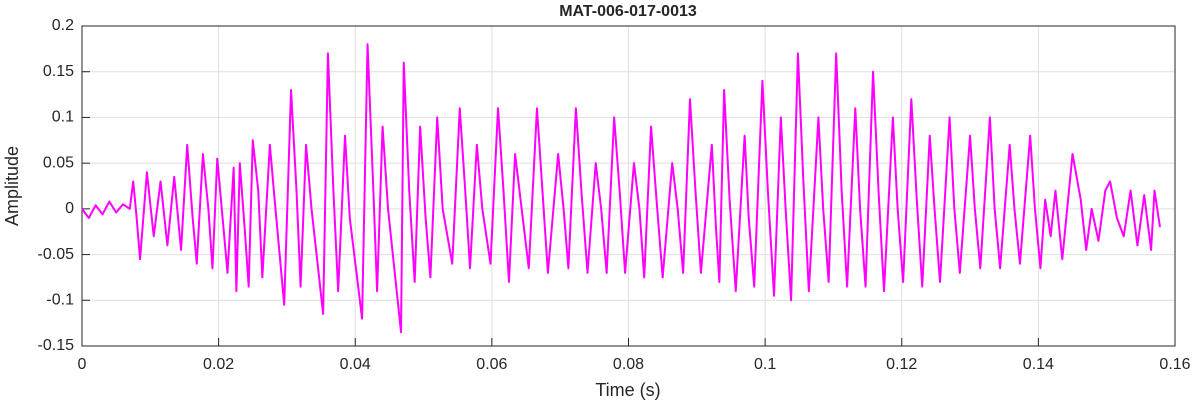 This screenshot has width=1193, height=404. Describe the element at coordinates (56, 345) in the screenshot. I see `y-tick-label: -0.15` at that location.